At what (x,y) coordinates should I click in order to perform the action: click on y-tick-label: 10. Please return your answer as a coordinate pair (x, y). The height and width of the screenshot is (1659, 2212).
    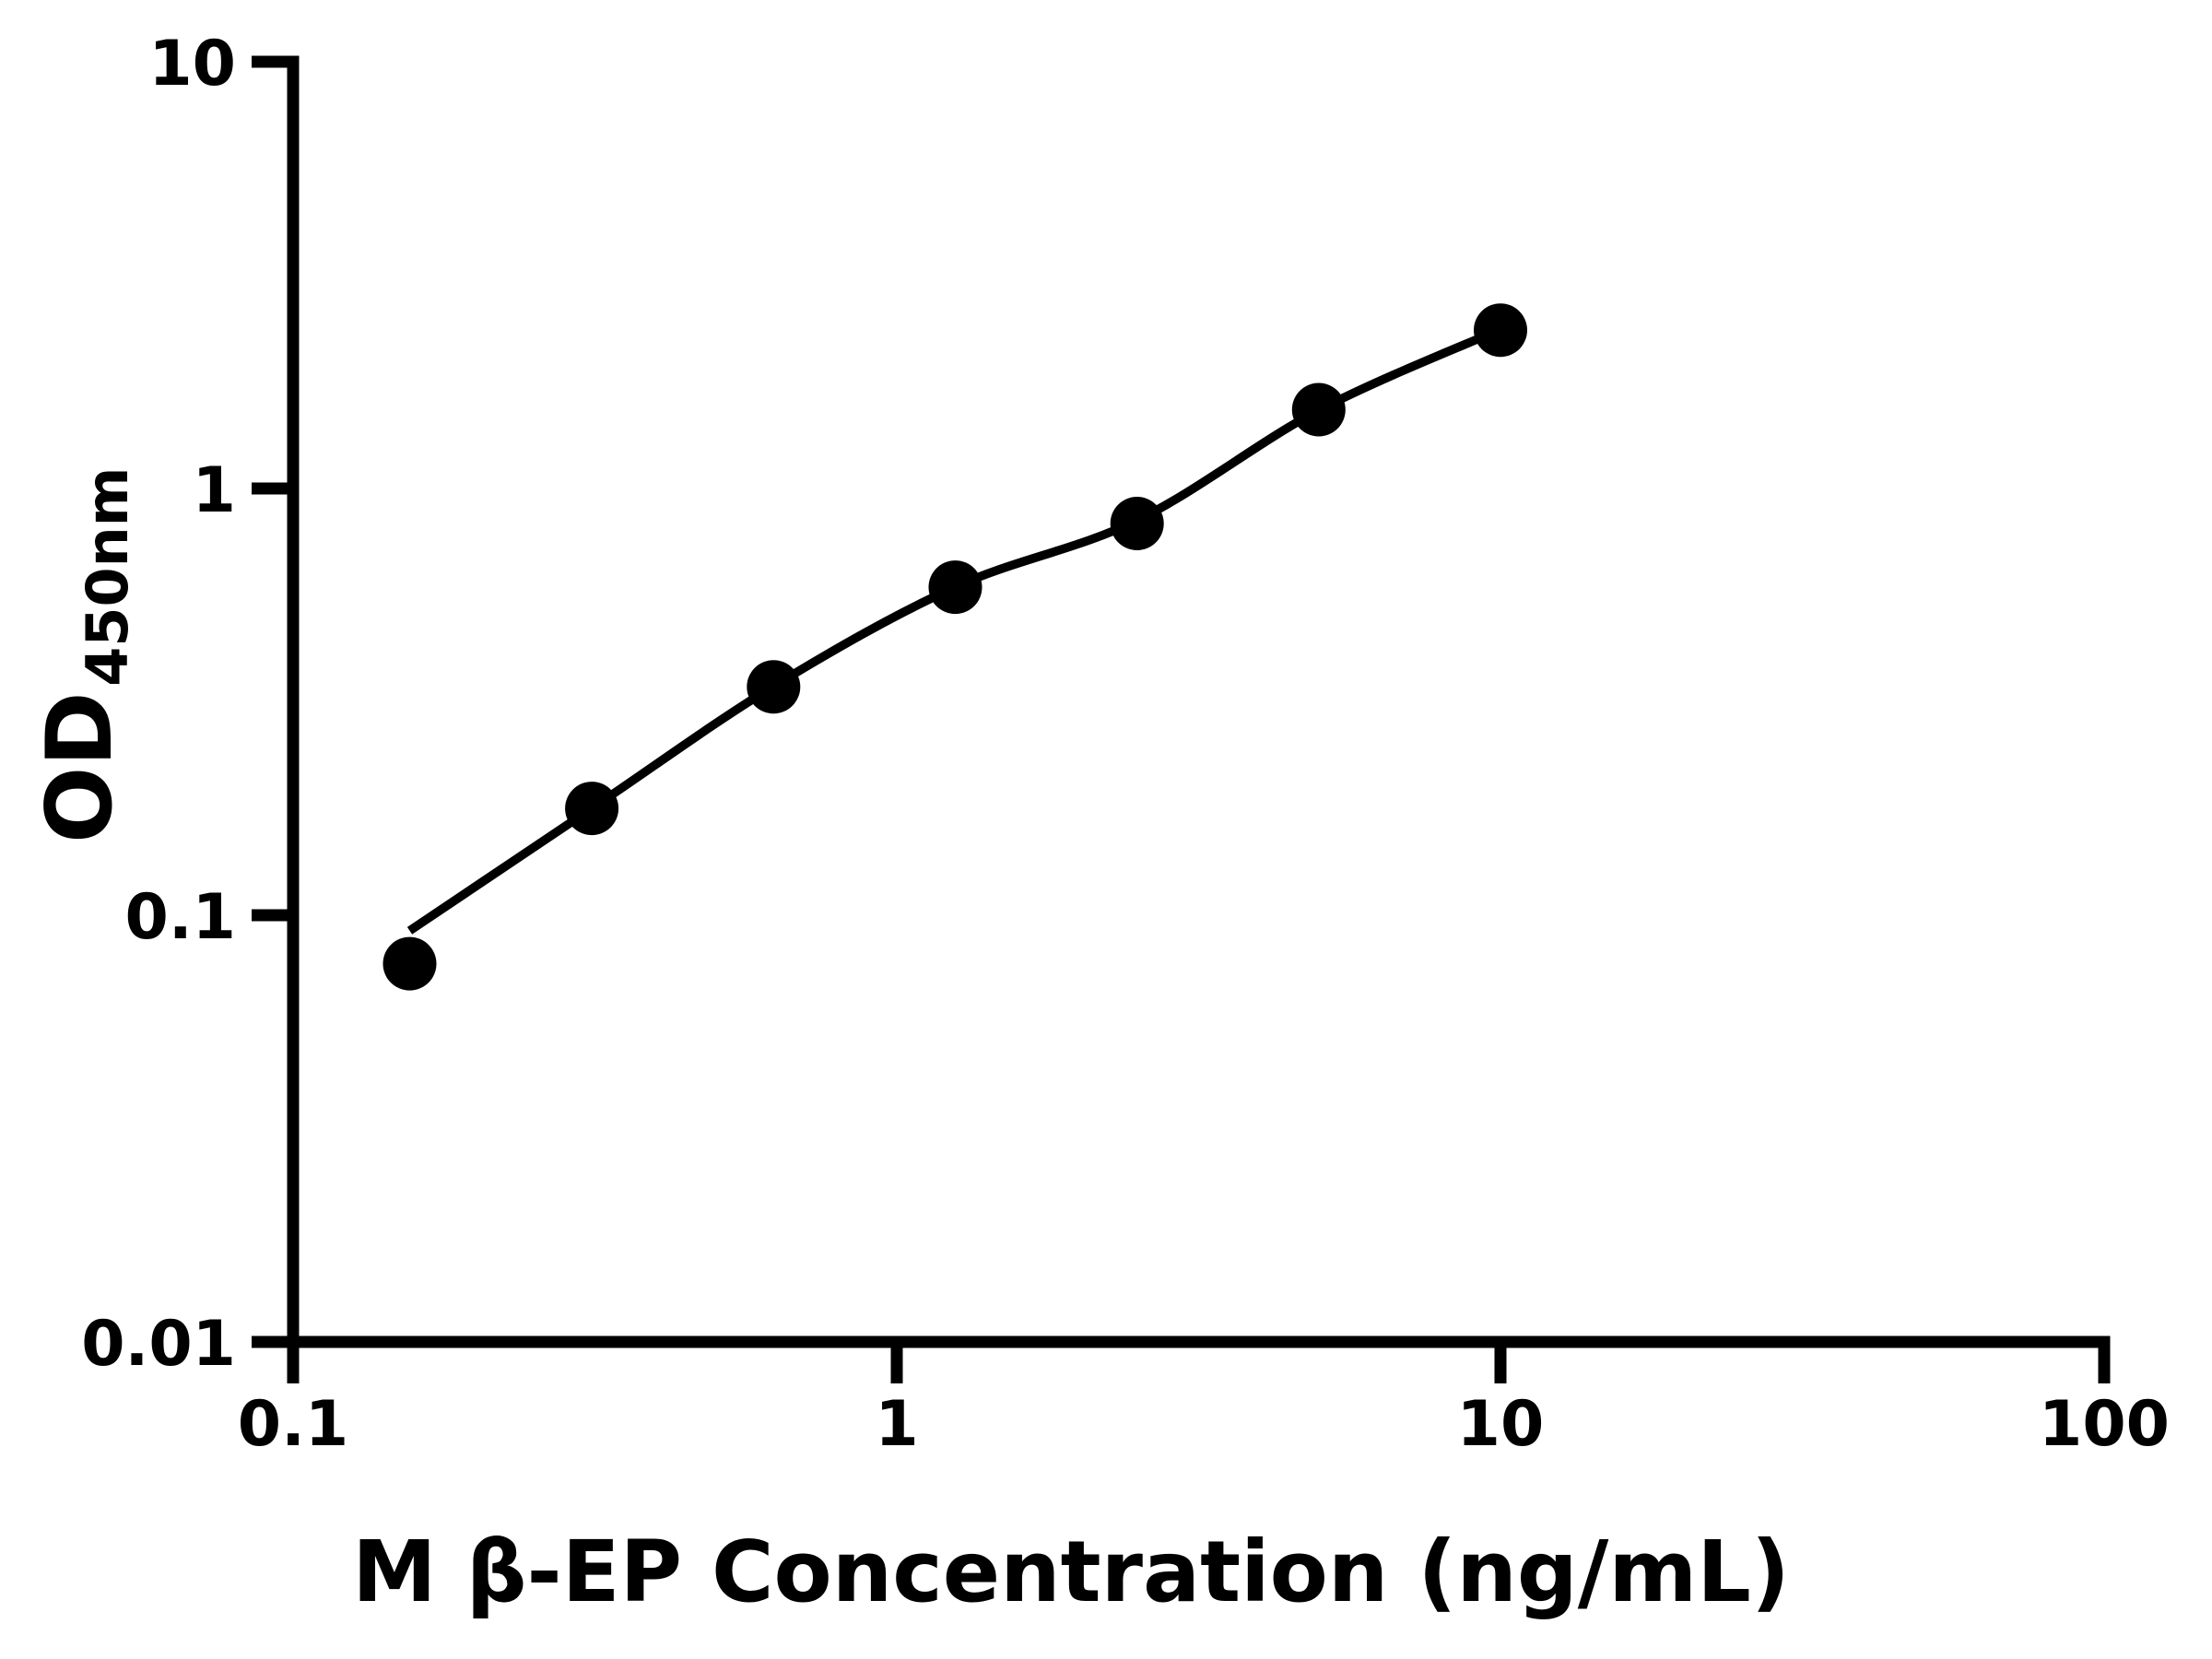
    Looking at the image, I should click on (192, 64).